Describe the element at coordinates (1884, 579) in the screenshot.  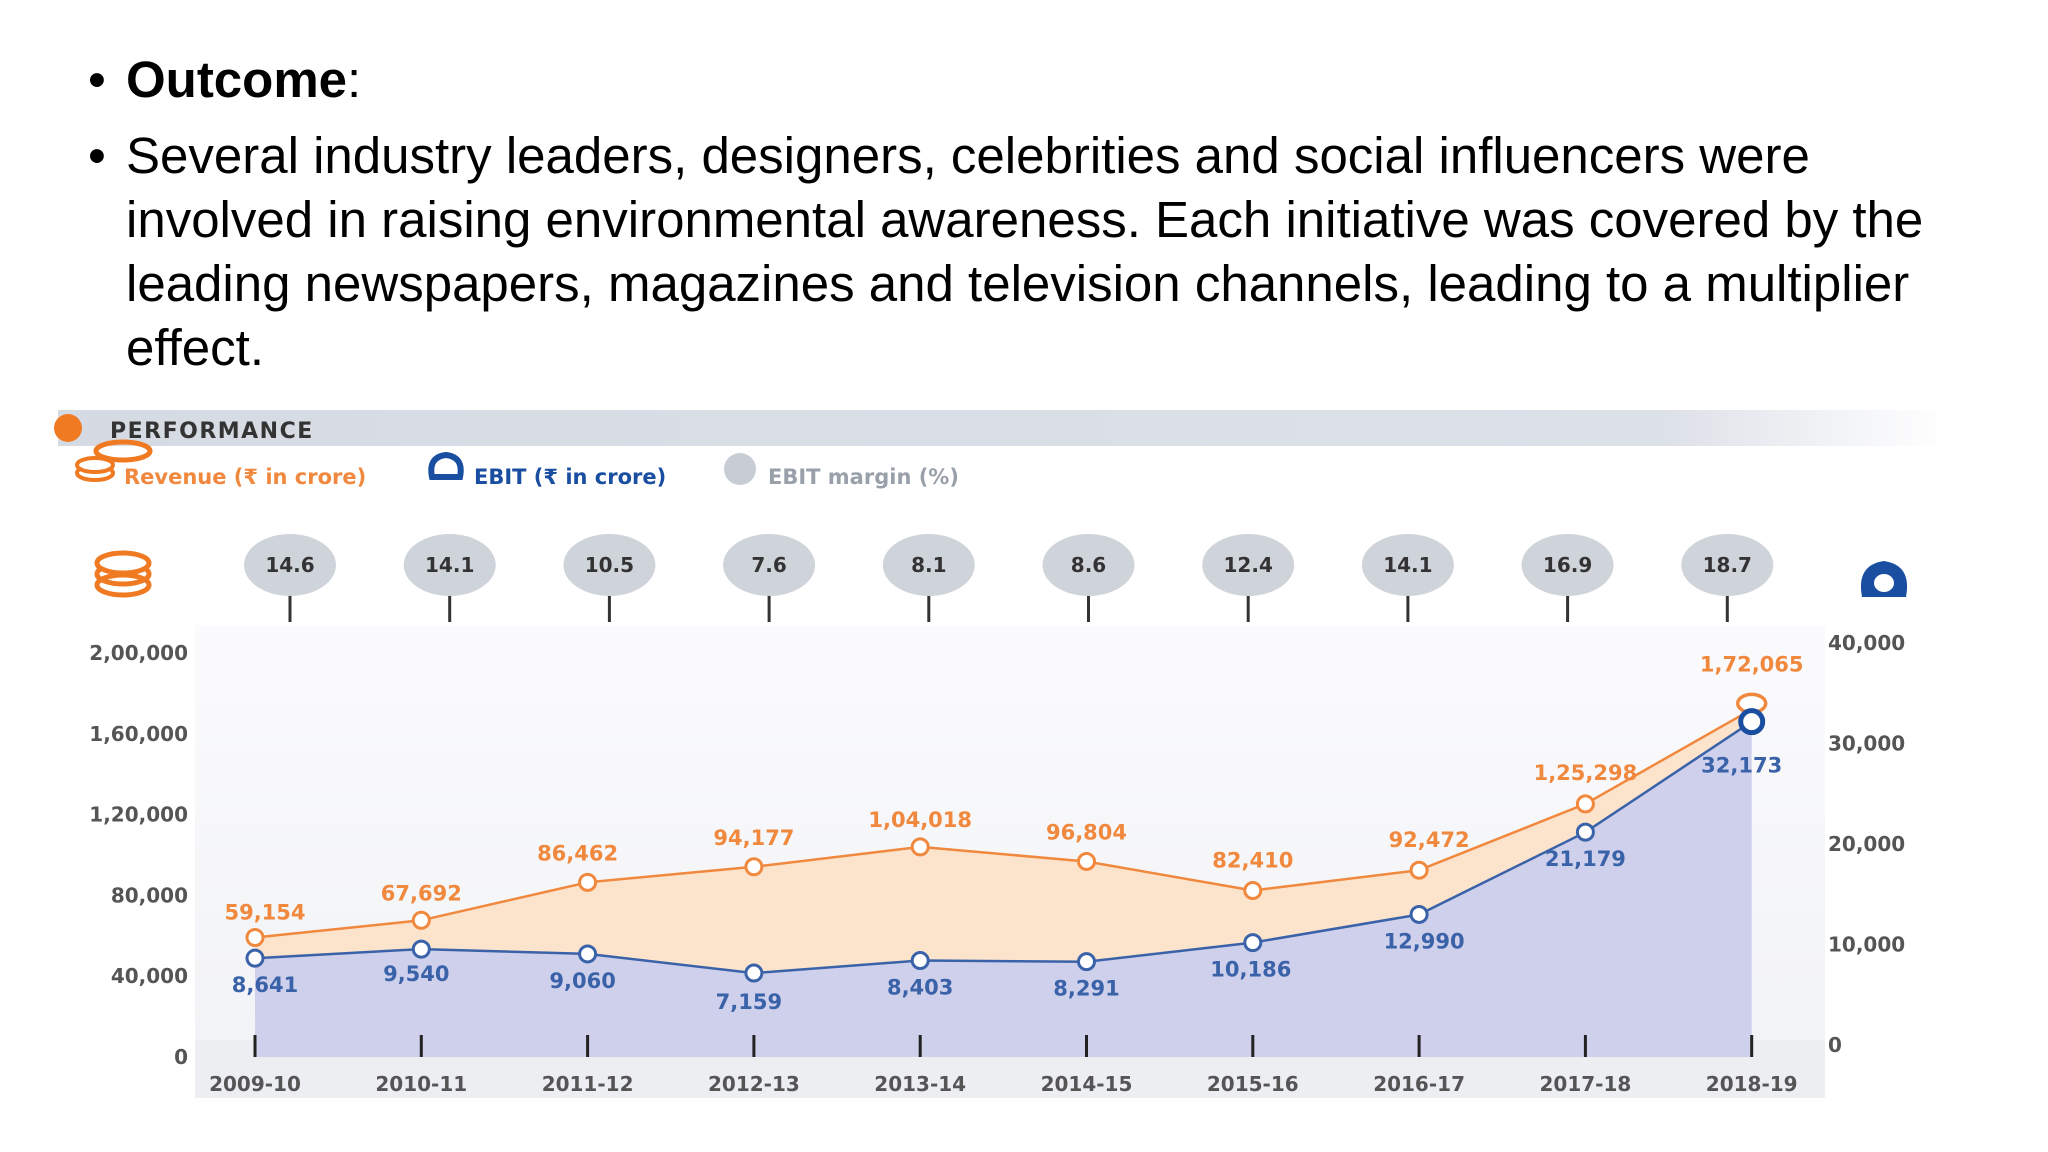
I see `right-axis-money-bag-icon` at that location.